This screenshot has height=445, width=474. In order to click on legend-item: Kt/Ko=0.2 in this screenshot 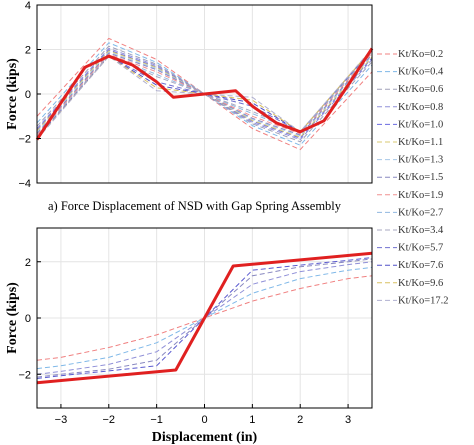, I will do `click(410, 54)`.